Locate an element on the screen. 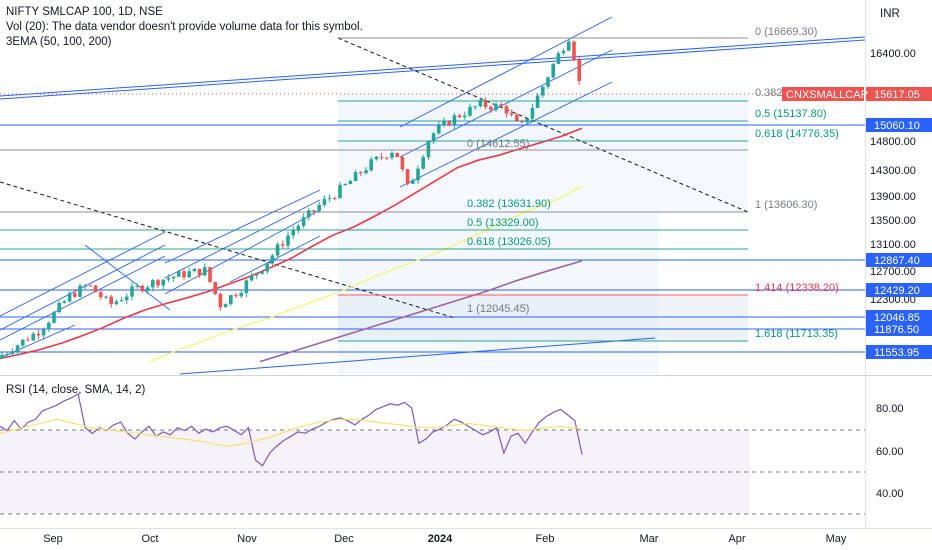 Image resolution: width=932 pixels, height=550 pixels. rsi-ma-line is located at coordinates (291, 432).